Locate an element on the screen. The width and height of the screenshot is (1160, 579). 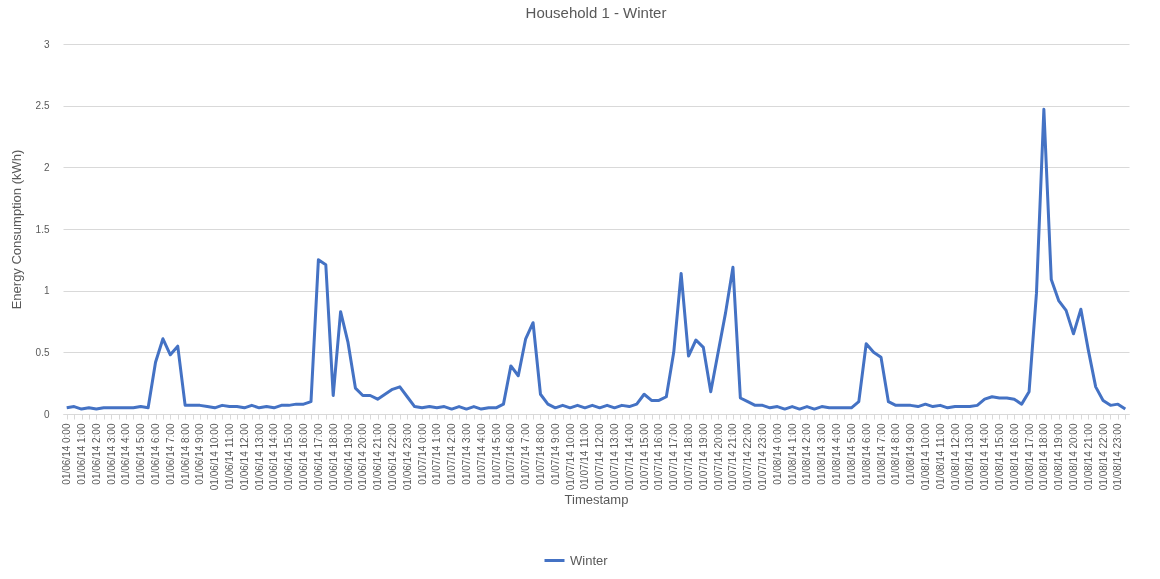
x-tick-label: 01/07/14 19:00 is located at coordinates (703, 457).